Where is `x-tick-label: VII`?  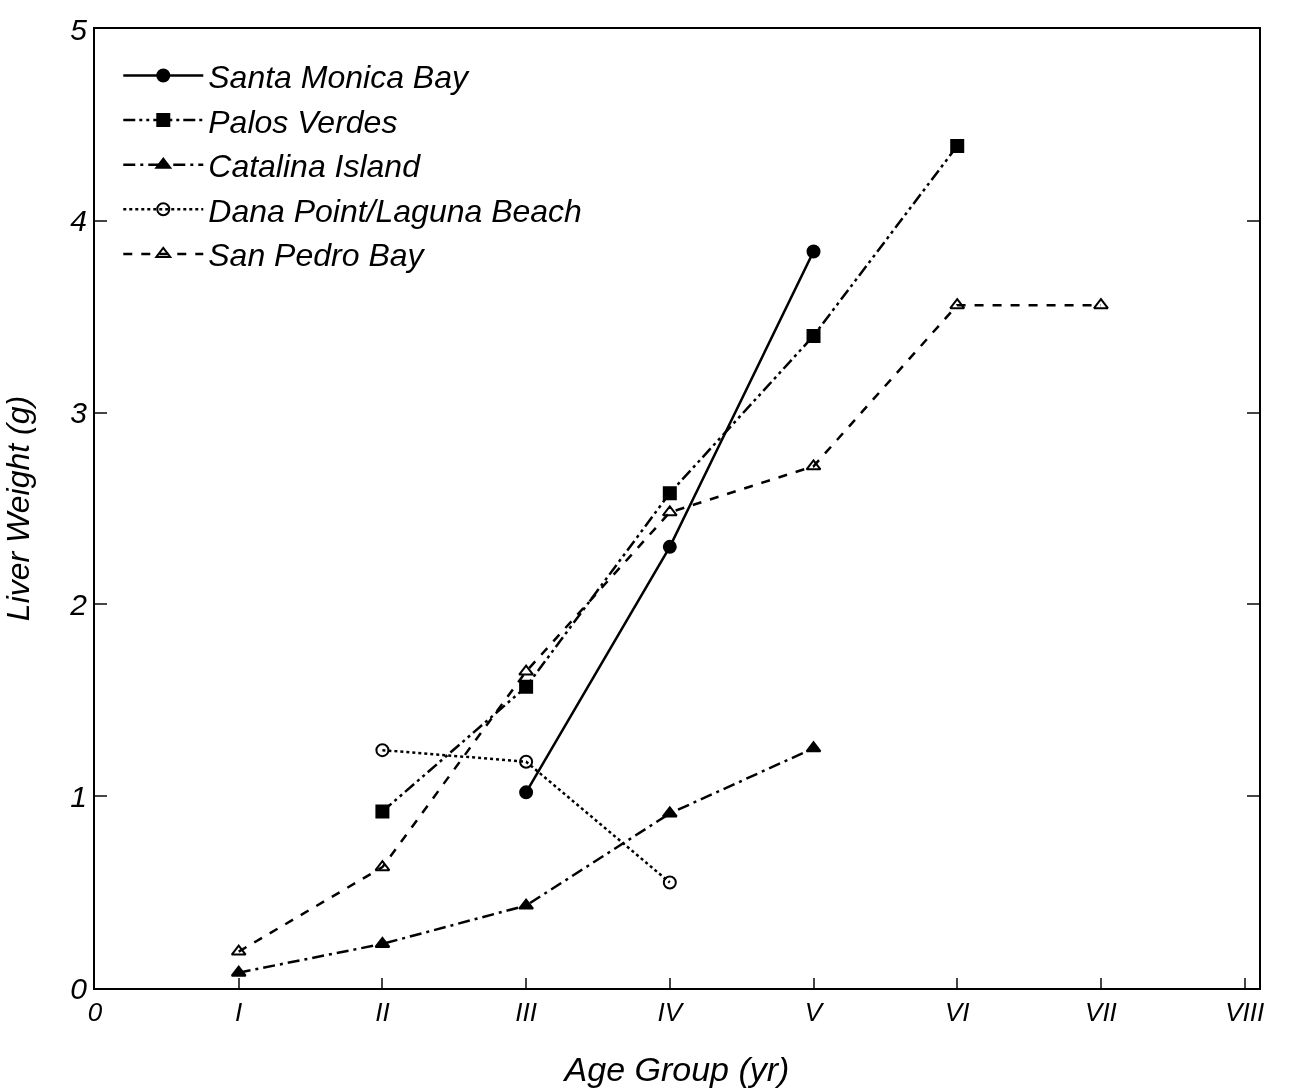 x-tick-label: VII is located at coordinates (1101, 1012).